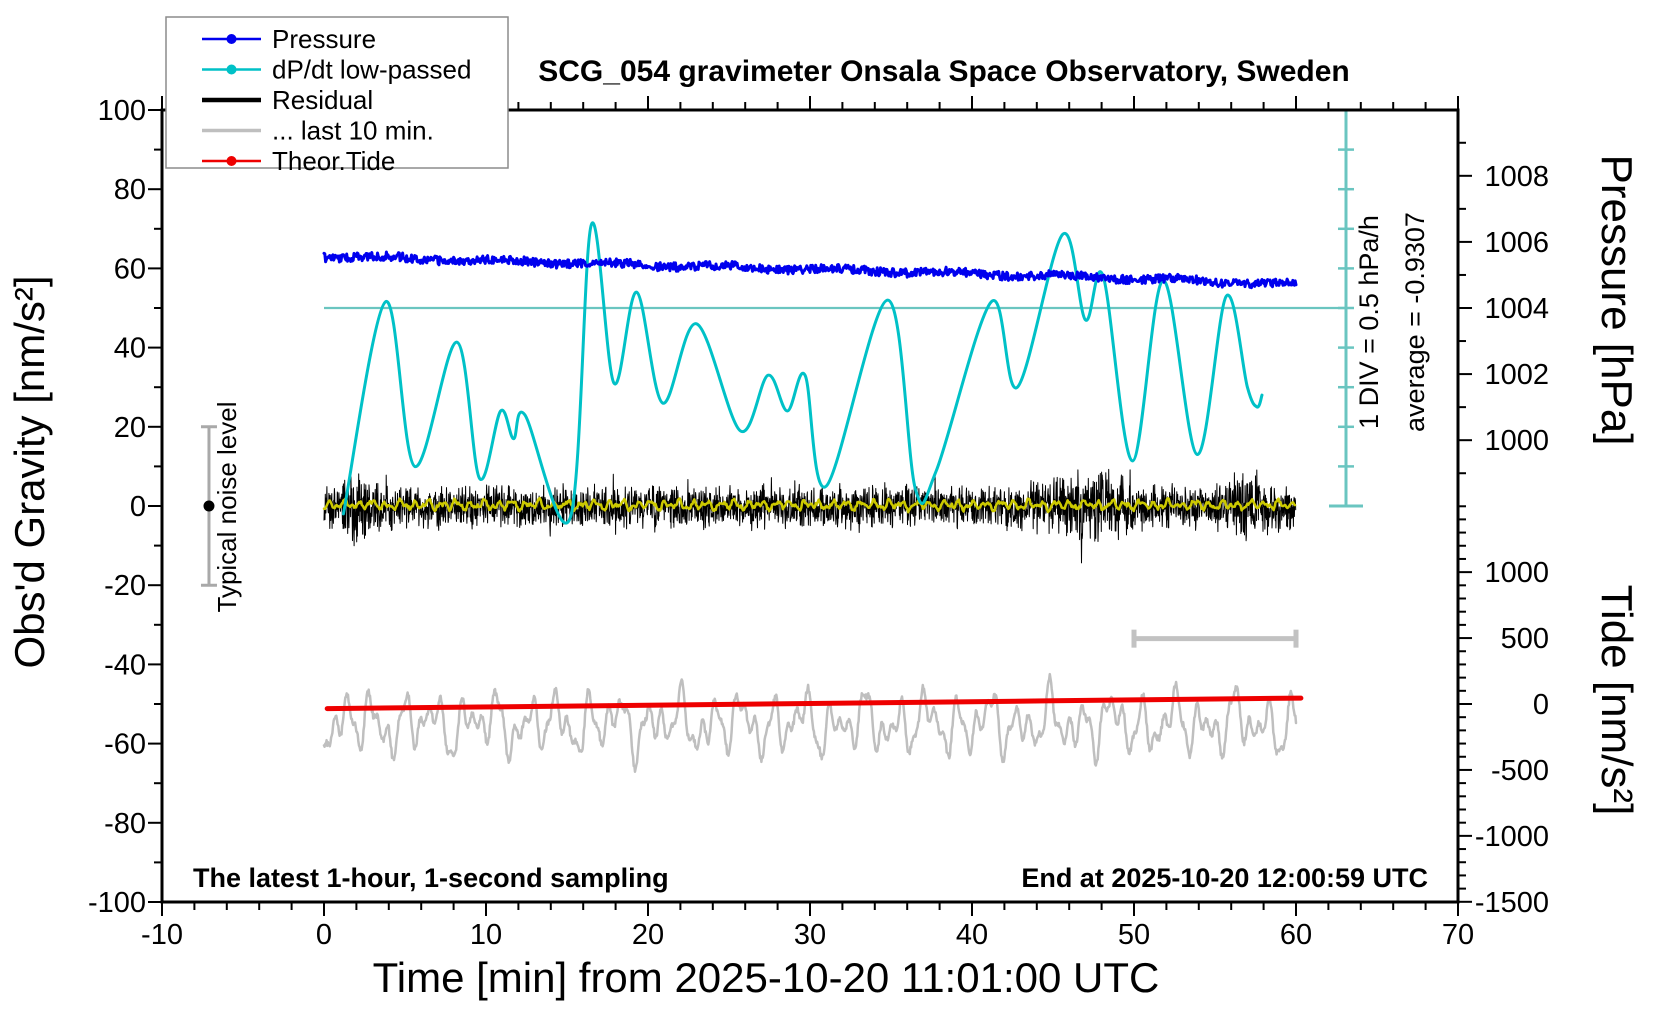 The height and width of the screenshot is (1020, 1660). What do you see at coordinates (431, 878) in the screenshot?
I see `sampling-note: The latest 1-hour, 1-second sampling` at bounding box center [431, 878].